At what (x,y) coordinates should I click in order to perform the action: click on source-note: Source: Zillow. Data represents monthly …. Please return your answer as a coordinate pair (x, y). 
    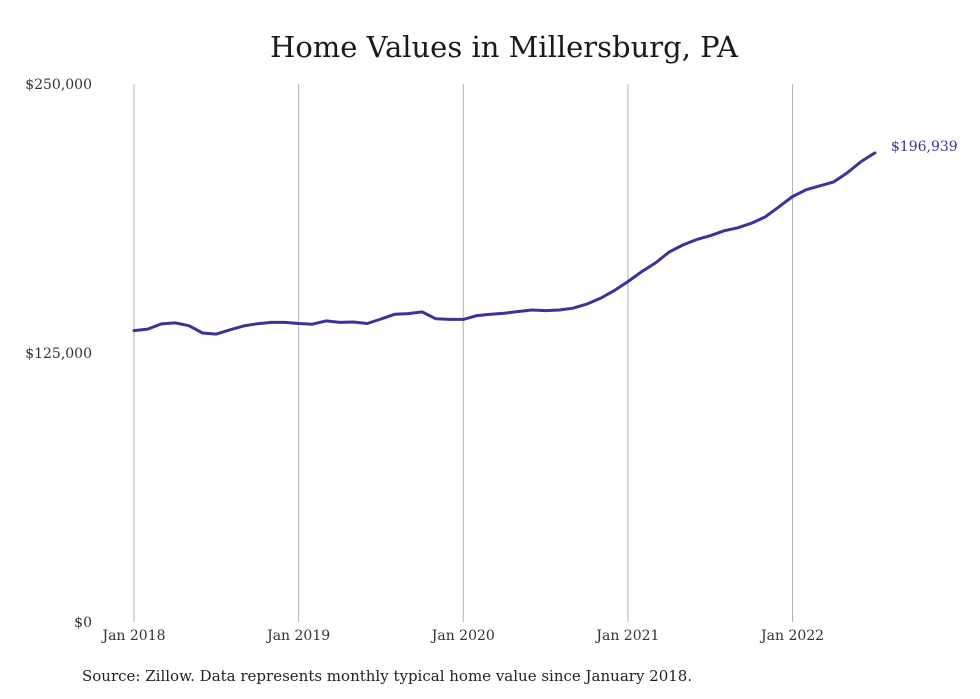
    Looking at the image, I should click on (387, 676).